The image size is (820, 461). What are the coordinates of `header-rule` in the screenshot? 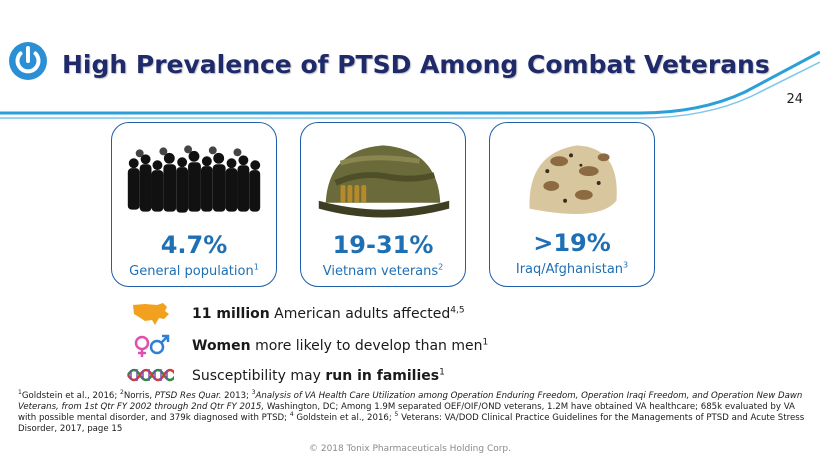 It's located at (410, 84).